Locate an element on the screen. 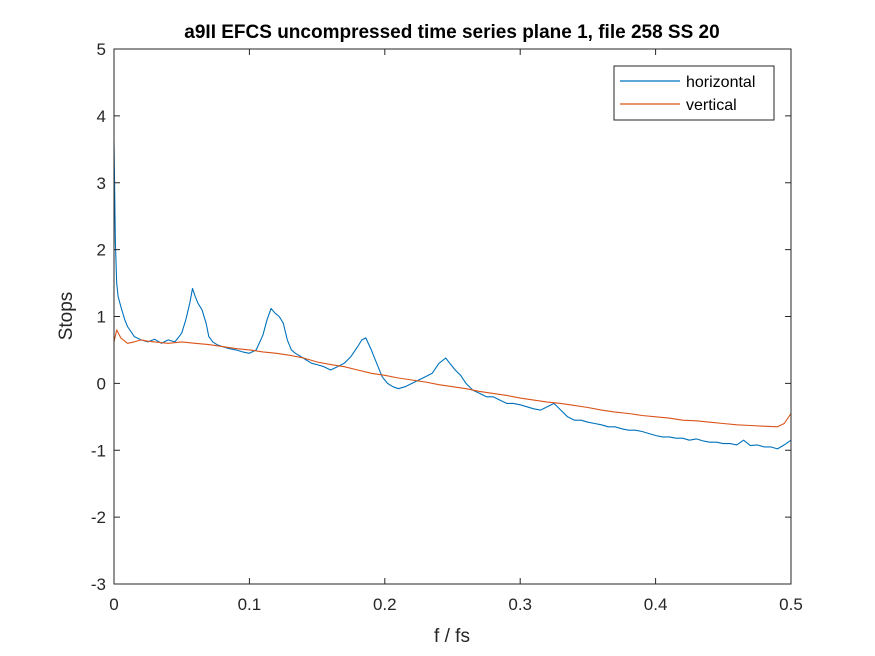 This screenshot has width=875, height=656. y-tick-label: 4 is located at coordinates (101, 116).